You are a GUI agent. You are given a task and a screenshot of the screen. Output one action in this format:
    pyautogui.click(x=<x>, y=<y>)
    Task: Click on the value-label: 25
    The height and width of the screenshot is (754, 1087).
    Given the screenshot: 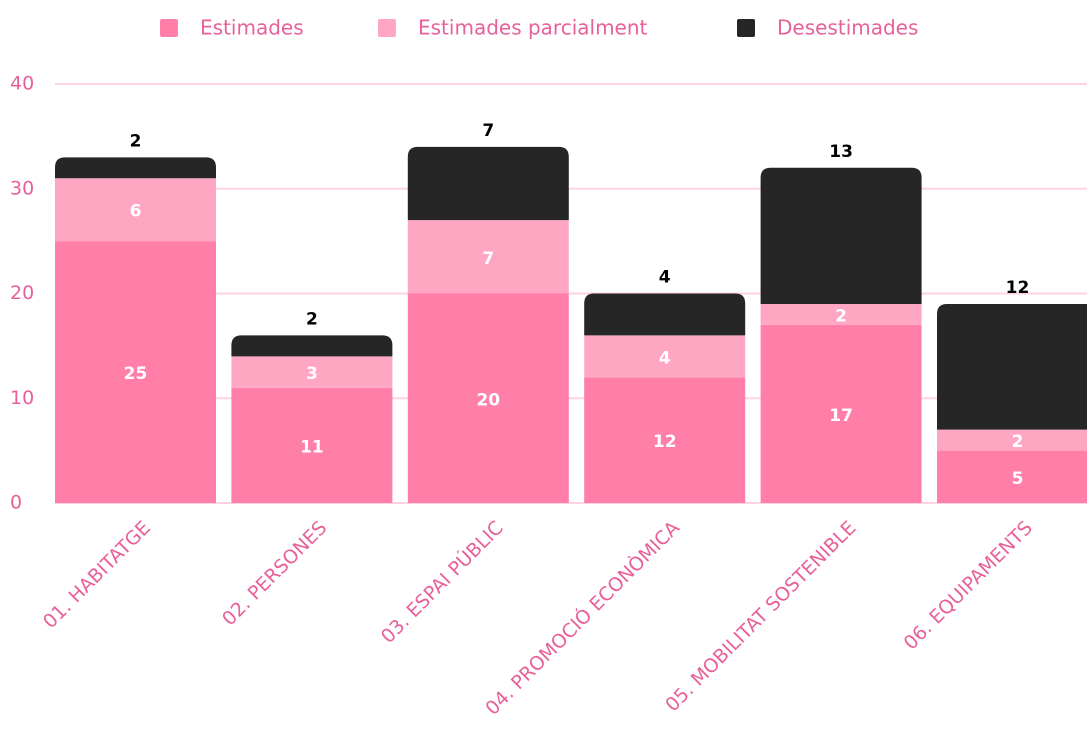 What is the action you would take?
    pyautogui.click(x=136, y=374)
    